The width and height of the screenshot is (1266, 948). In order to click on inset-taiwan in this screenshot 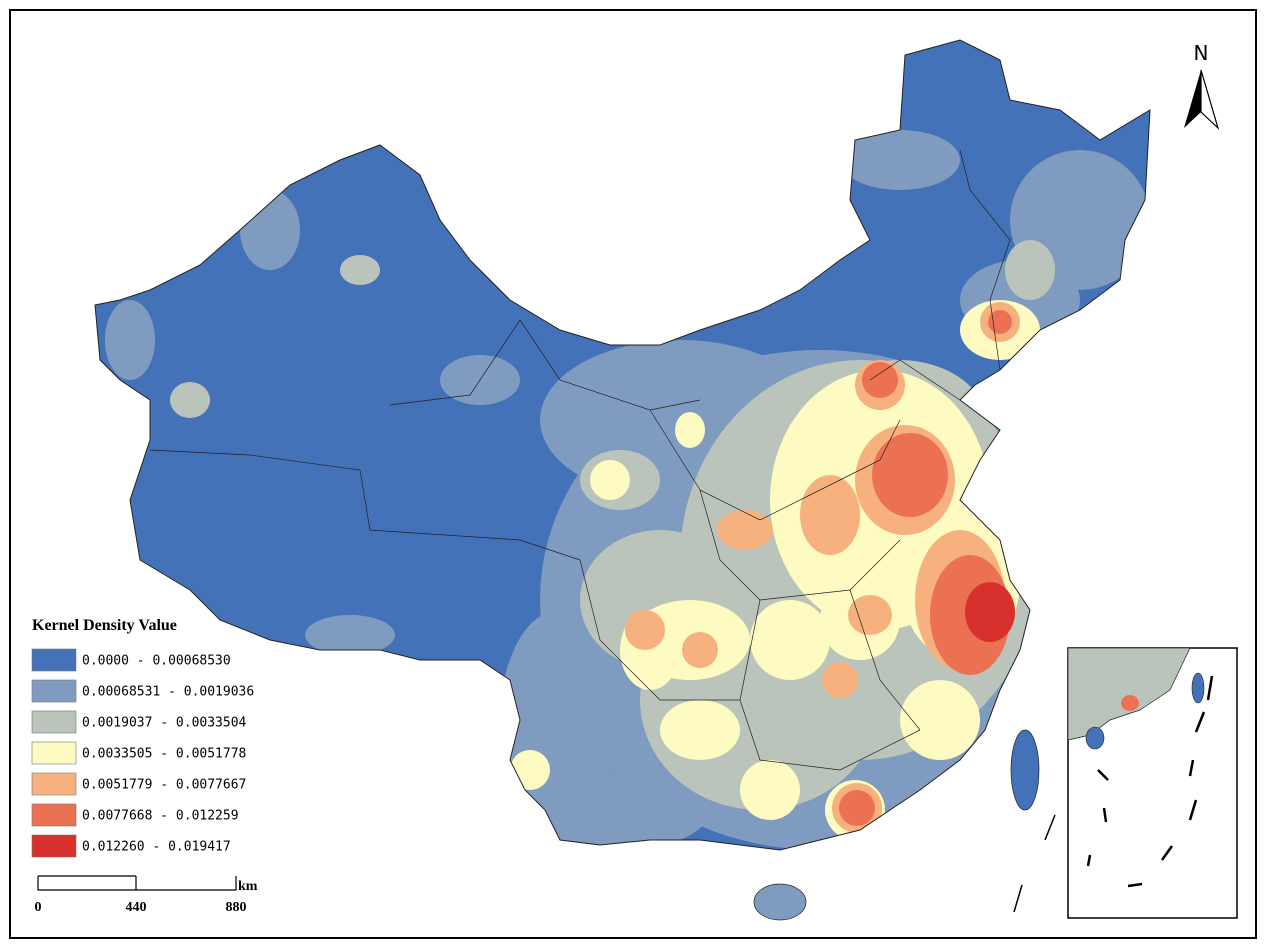, I will do `click(1198, 688)`.